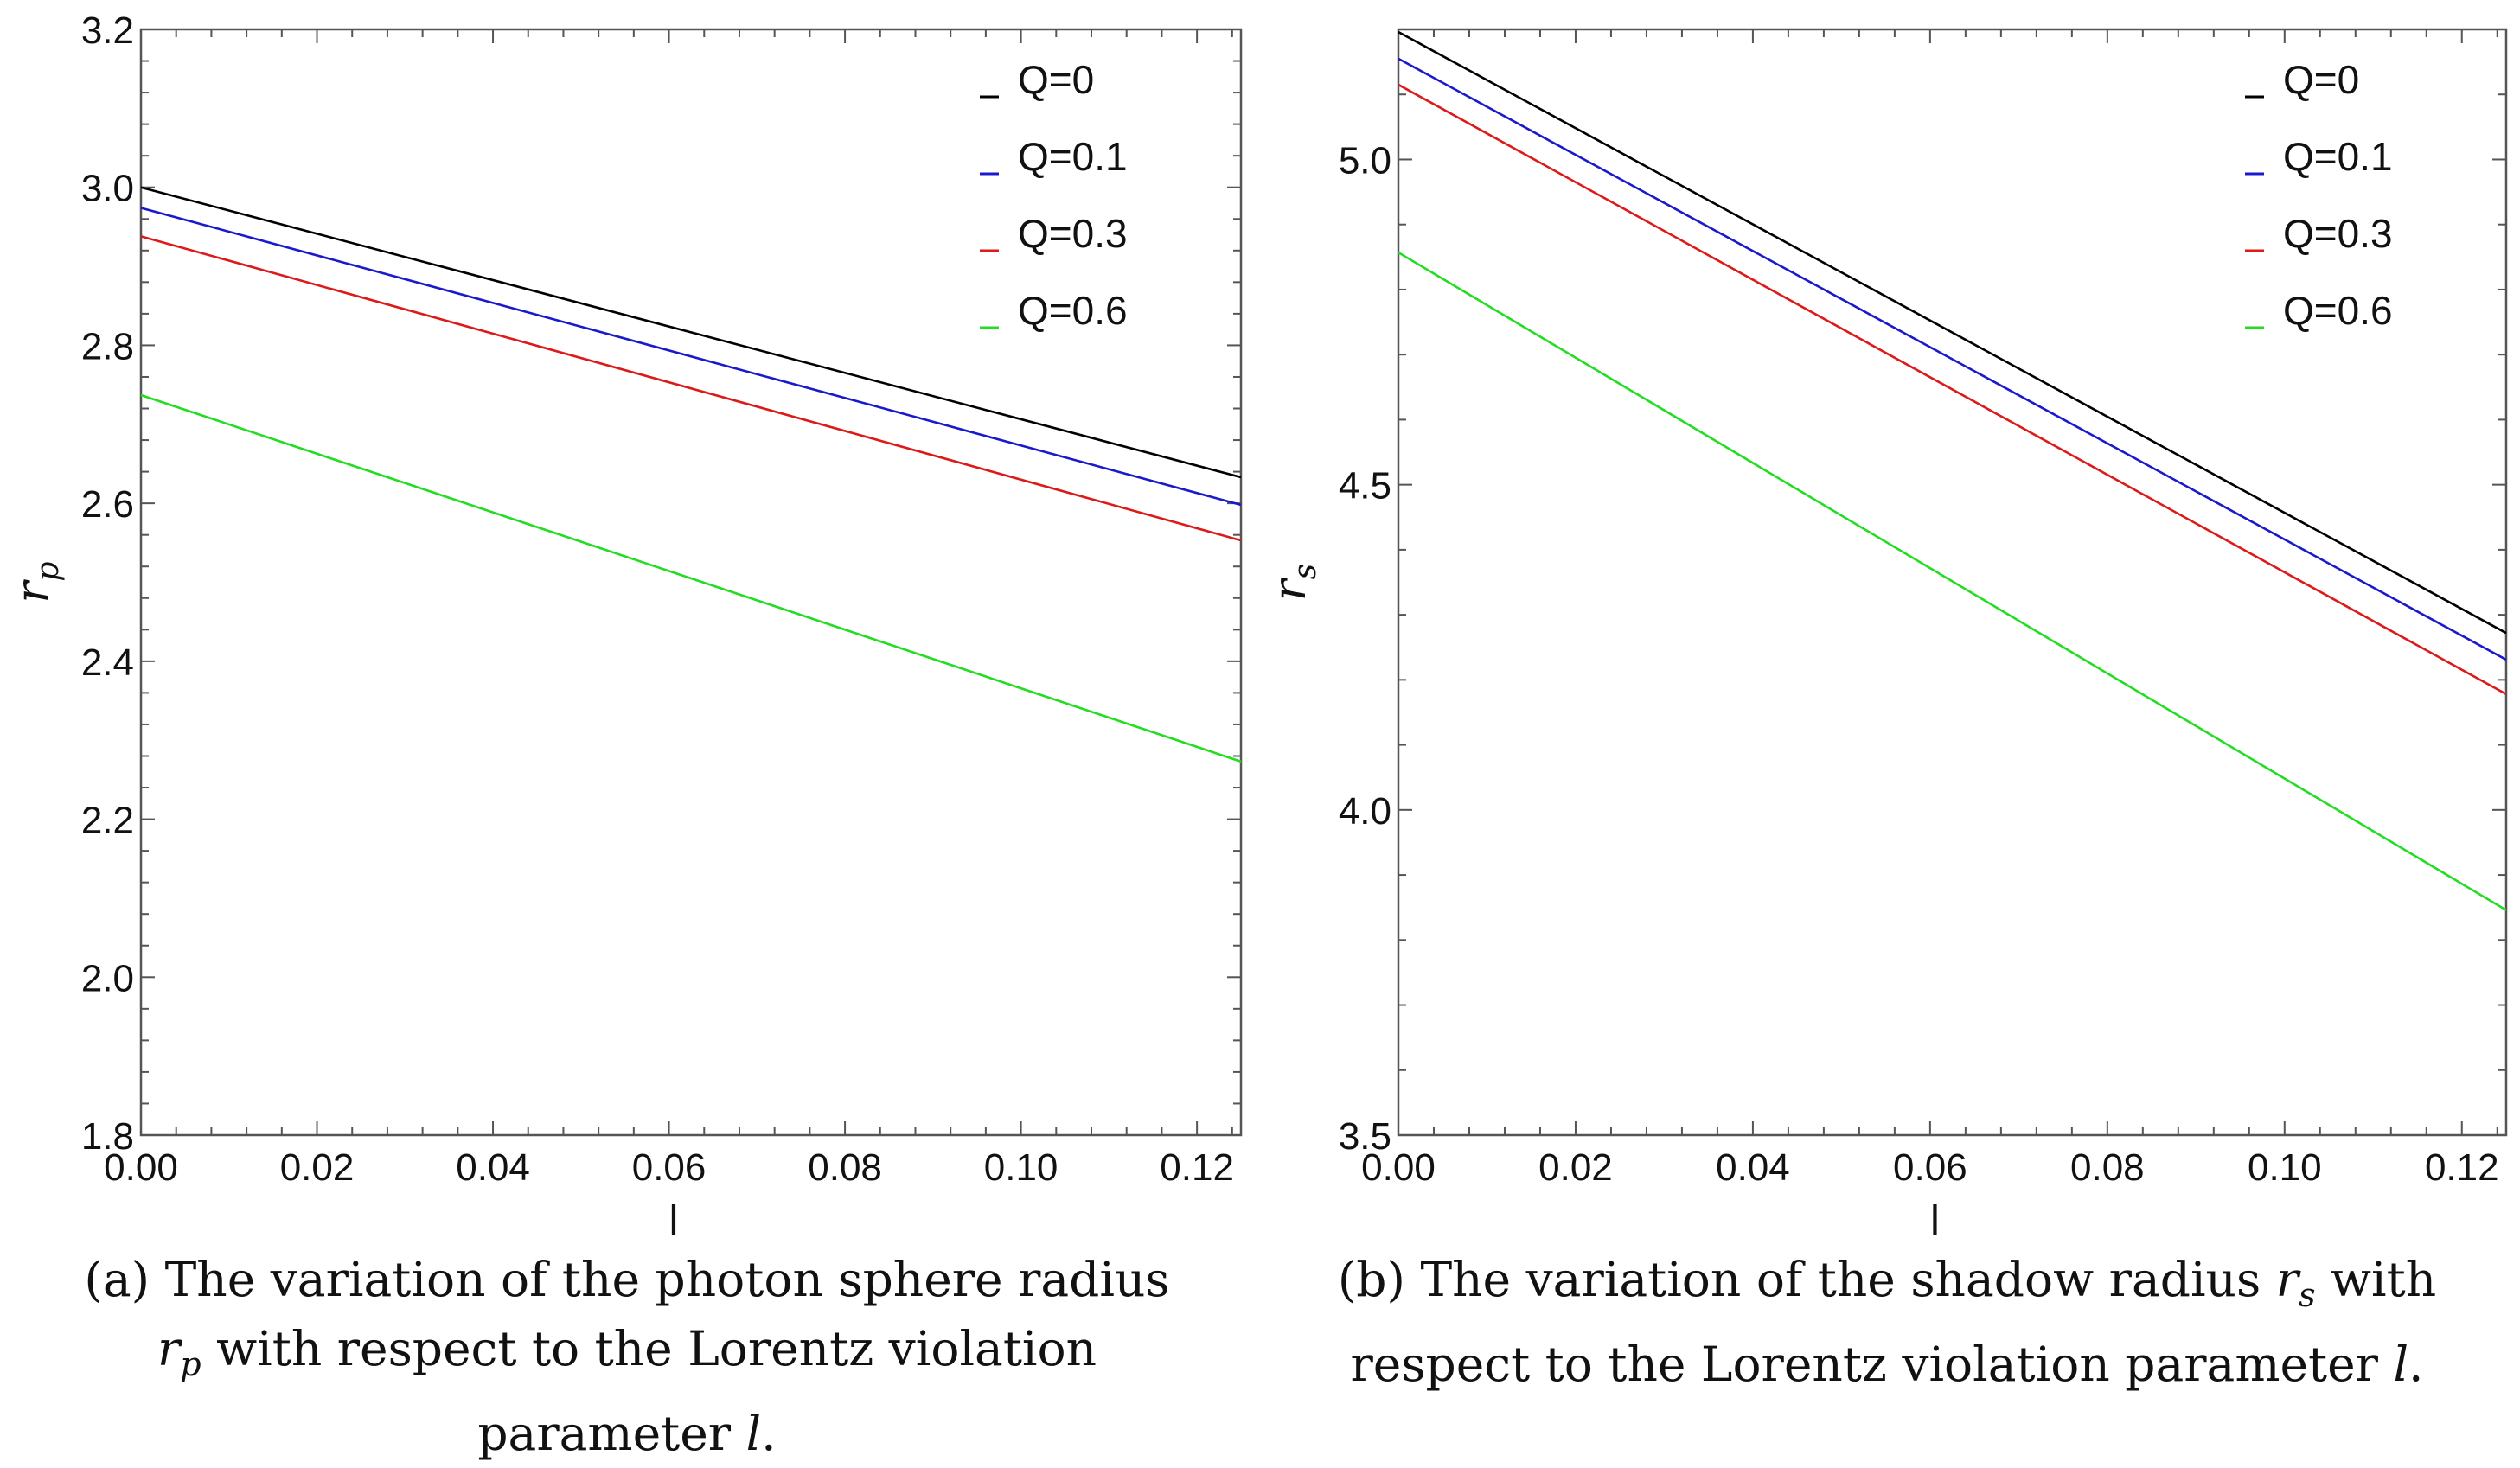 The height and width of the screenshot is (1468, 2520). I want to click on panel-b-legend-label-1: Q=0.1, so click(2338, 156).